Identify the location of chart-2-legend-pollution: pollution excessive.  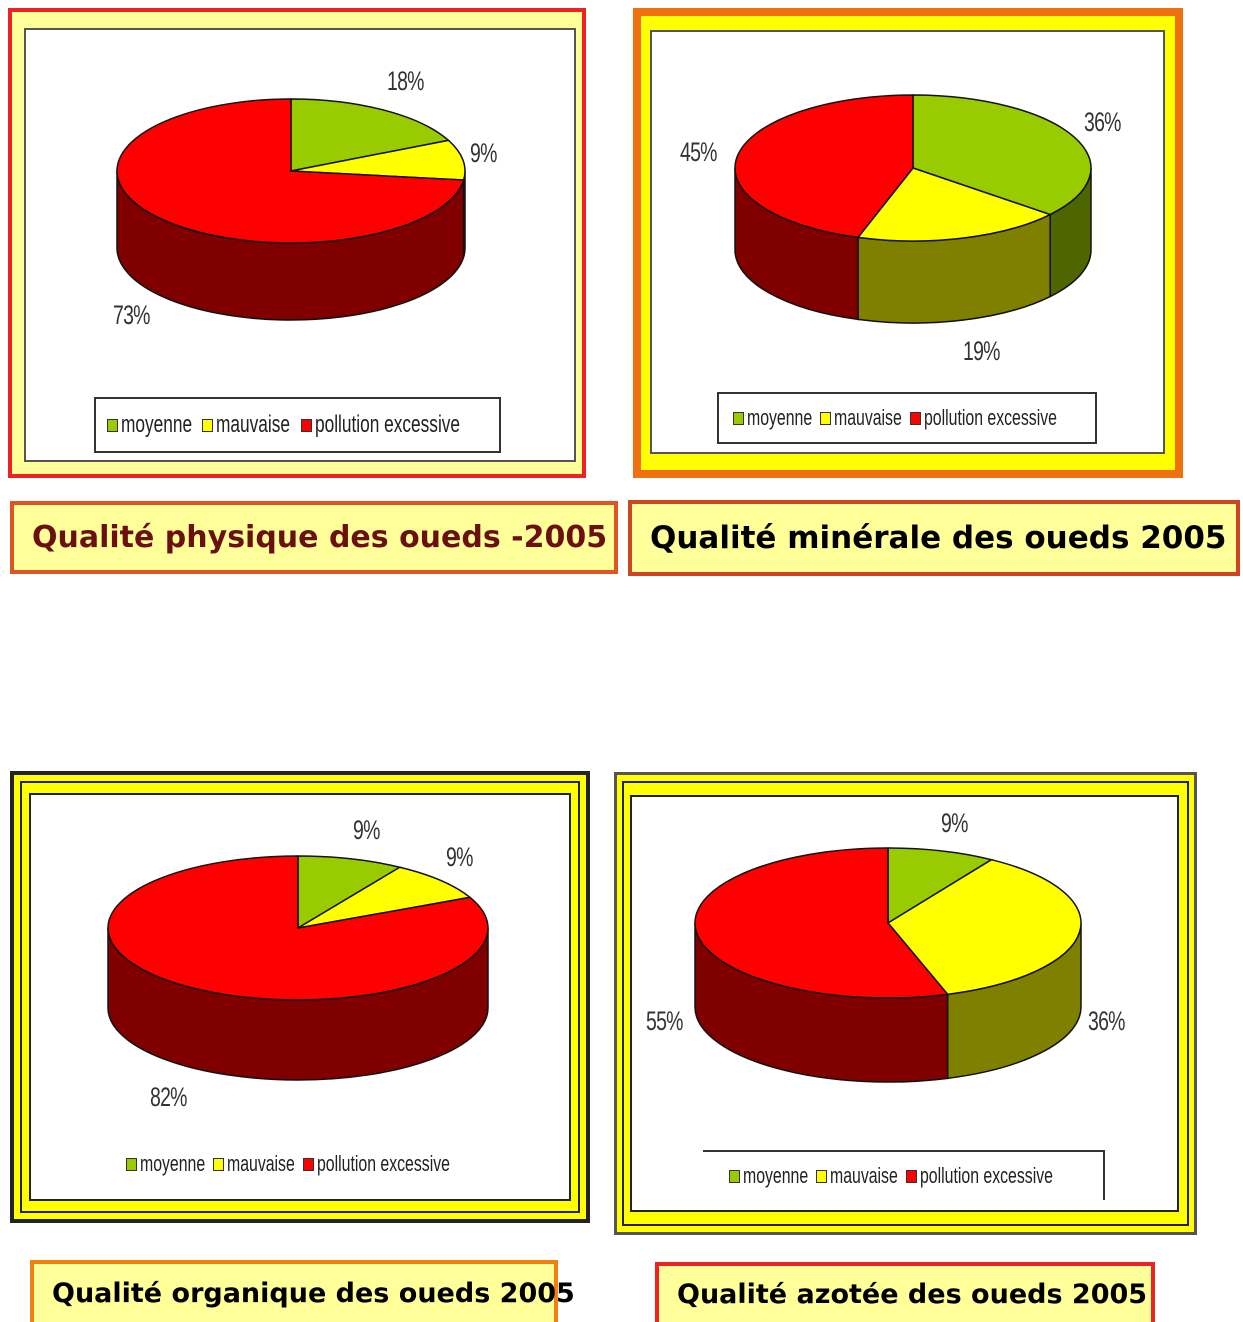
(995, 418).